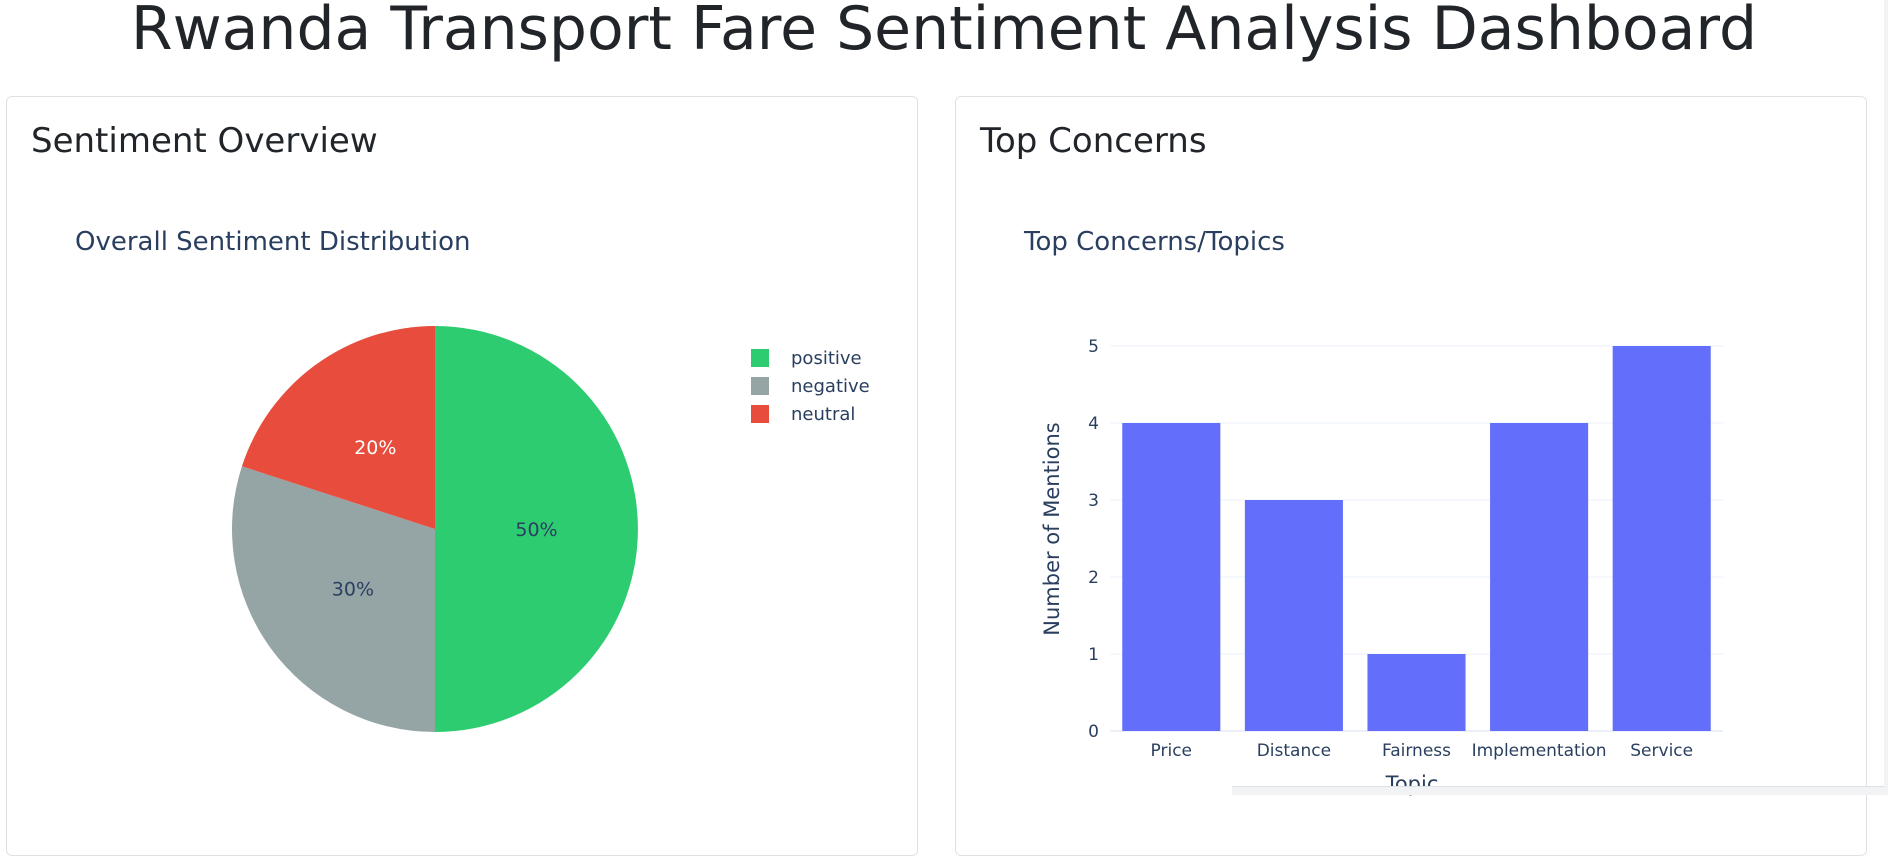 This screenshot has height=856, width=1888. I want to click on pie-slice-positive, so click(536, 529).